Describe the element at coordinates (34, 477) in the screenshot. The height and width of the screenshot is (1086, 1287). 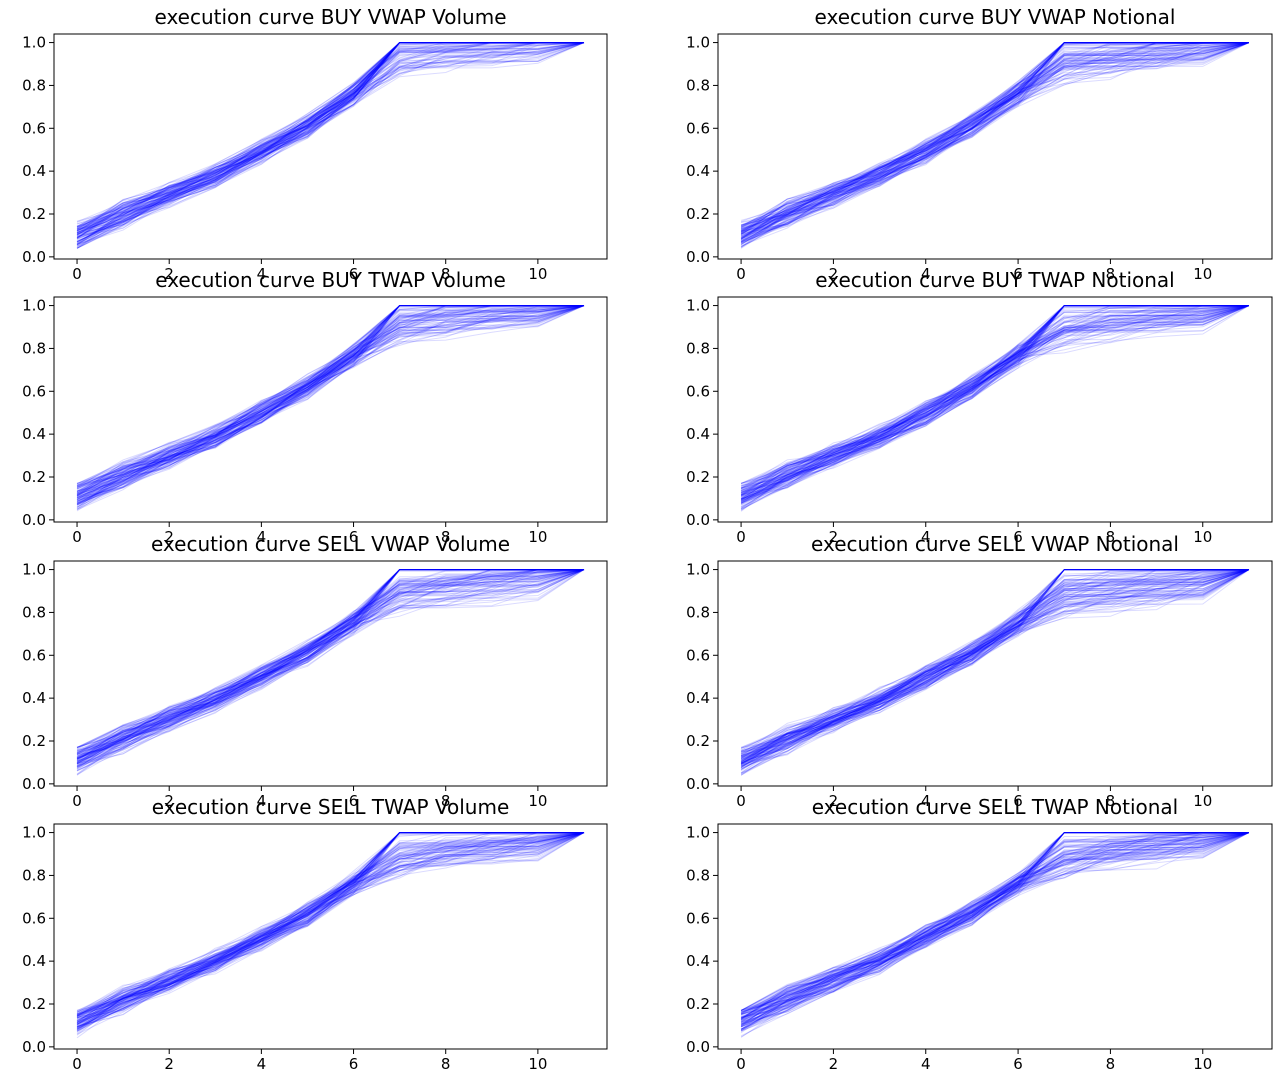
I see `y-tick-label: 0.2` at that location.